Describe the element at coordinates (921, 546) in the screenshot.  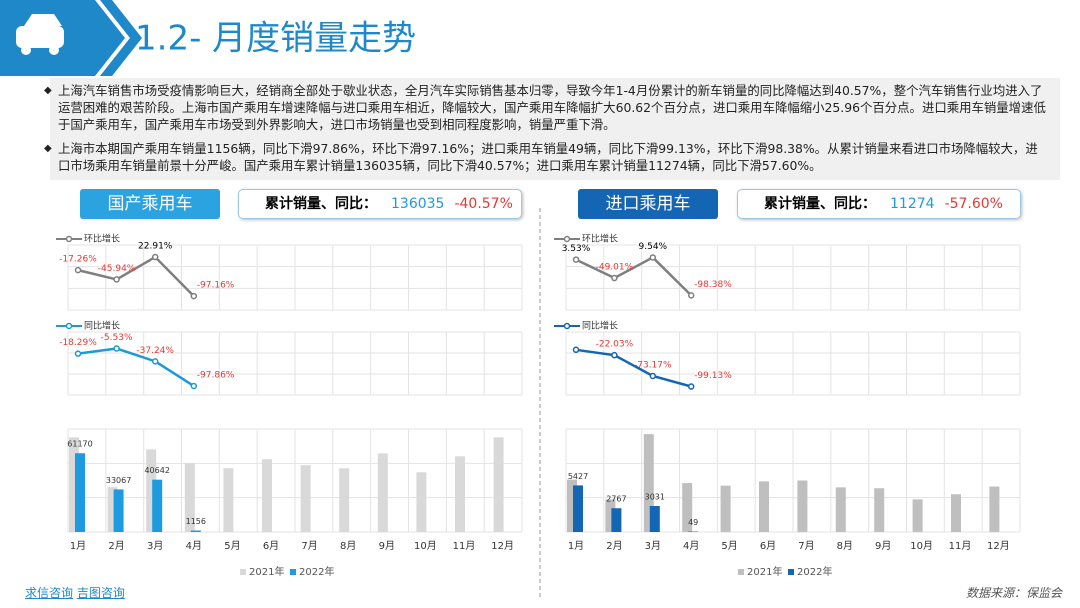
I see `x-tick-label: 10月` at that location.